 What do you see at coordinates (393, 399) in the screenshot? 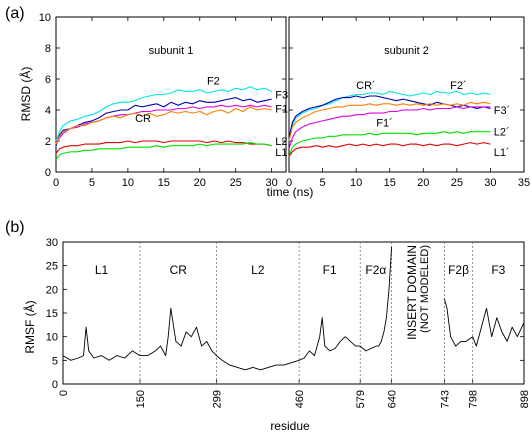
I see `x-tick-label: 640` at bounding box center [393, 399].